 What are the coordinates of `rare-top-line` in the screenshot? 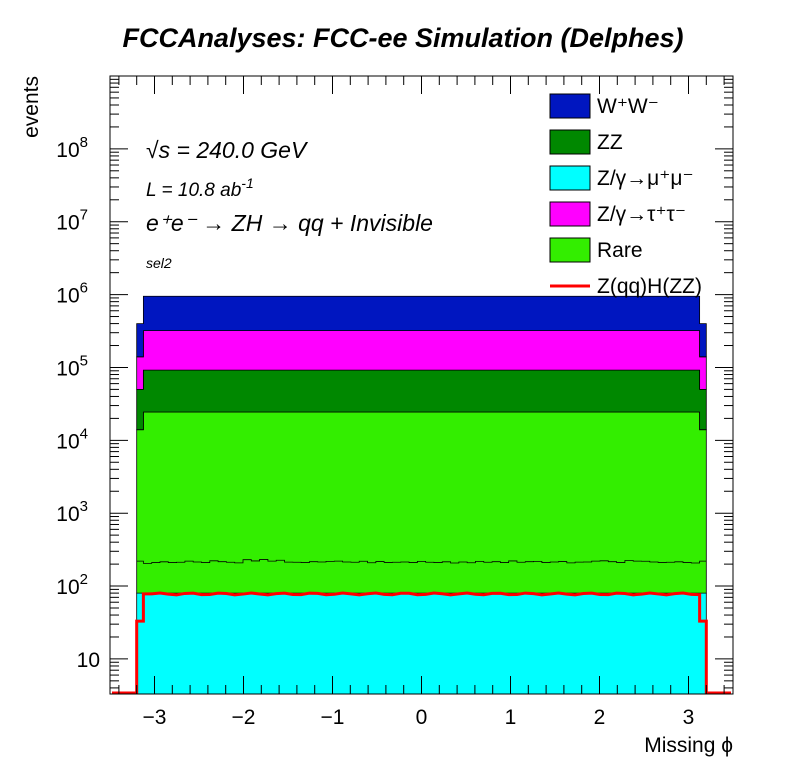 It's located at (421, 561).